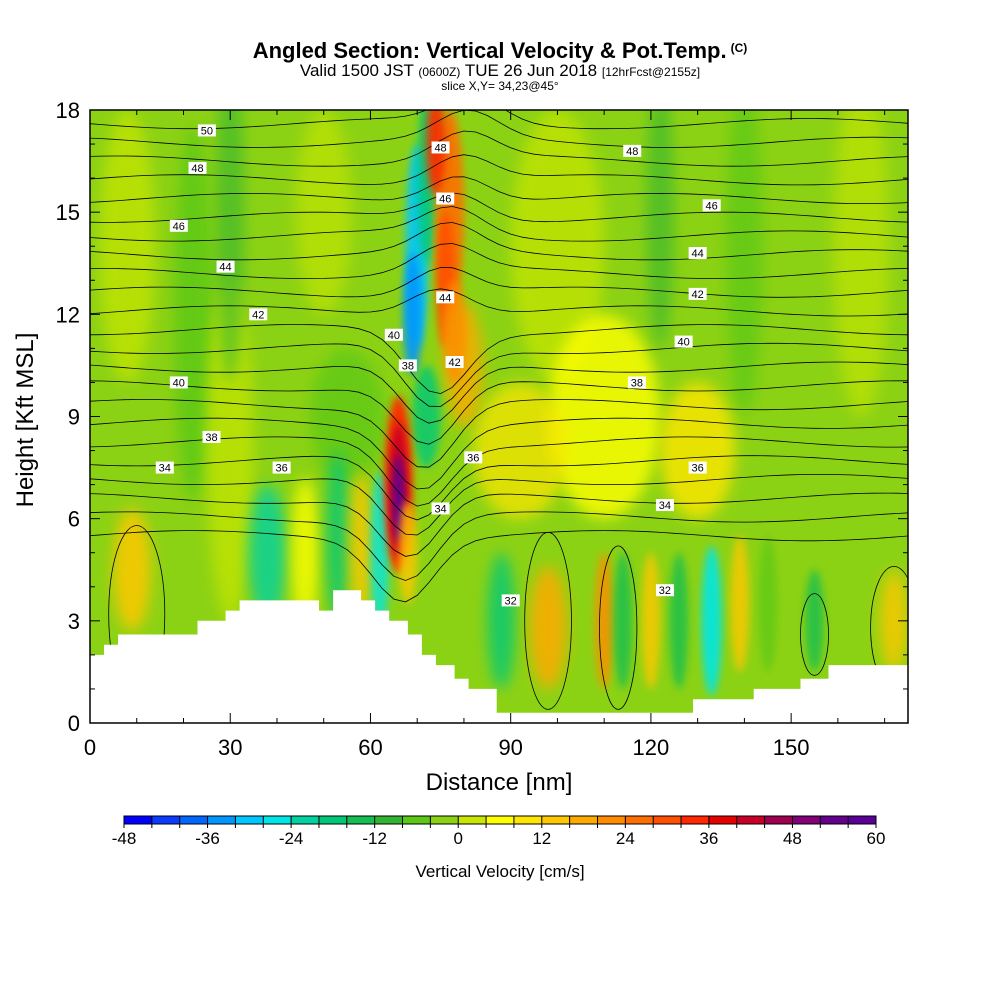  What do you see at coordinates (697, 253) in the screenshot?
I see `contour-label: 44` at bounding box center [697, 253].